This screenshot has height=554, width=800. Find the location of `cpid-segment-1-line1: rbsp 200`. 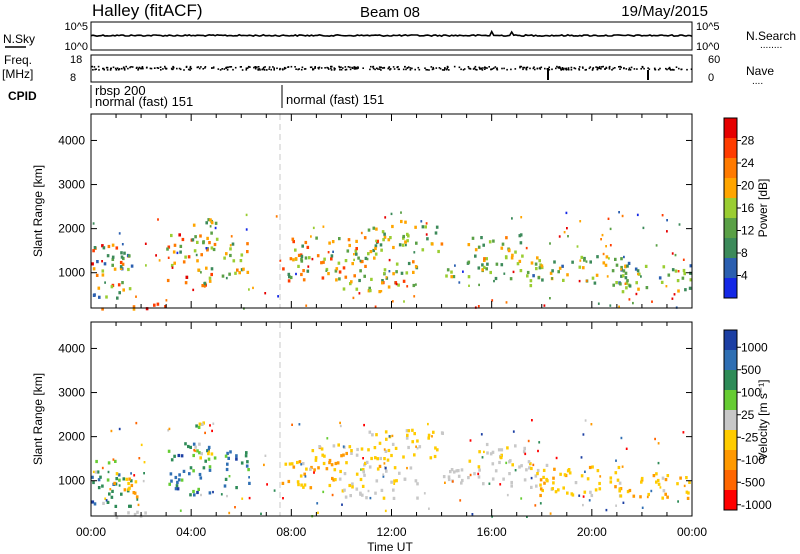

cpid-segment-1-line1: rbsp 200 is located at coordinates (120, 90).